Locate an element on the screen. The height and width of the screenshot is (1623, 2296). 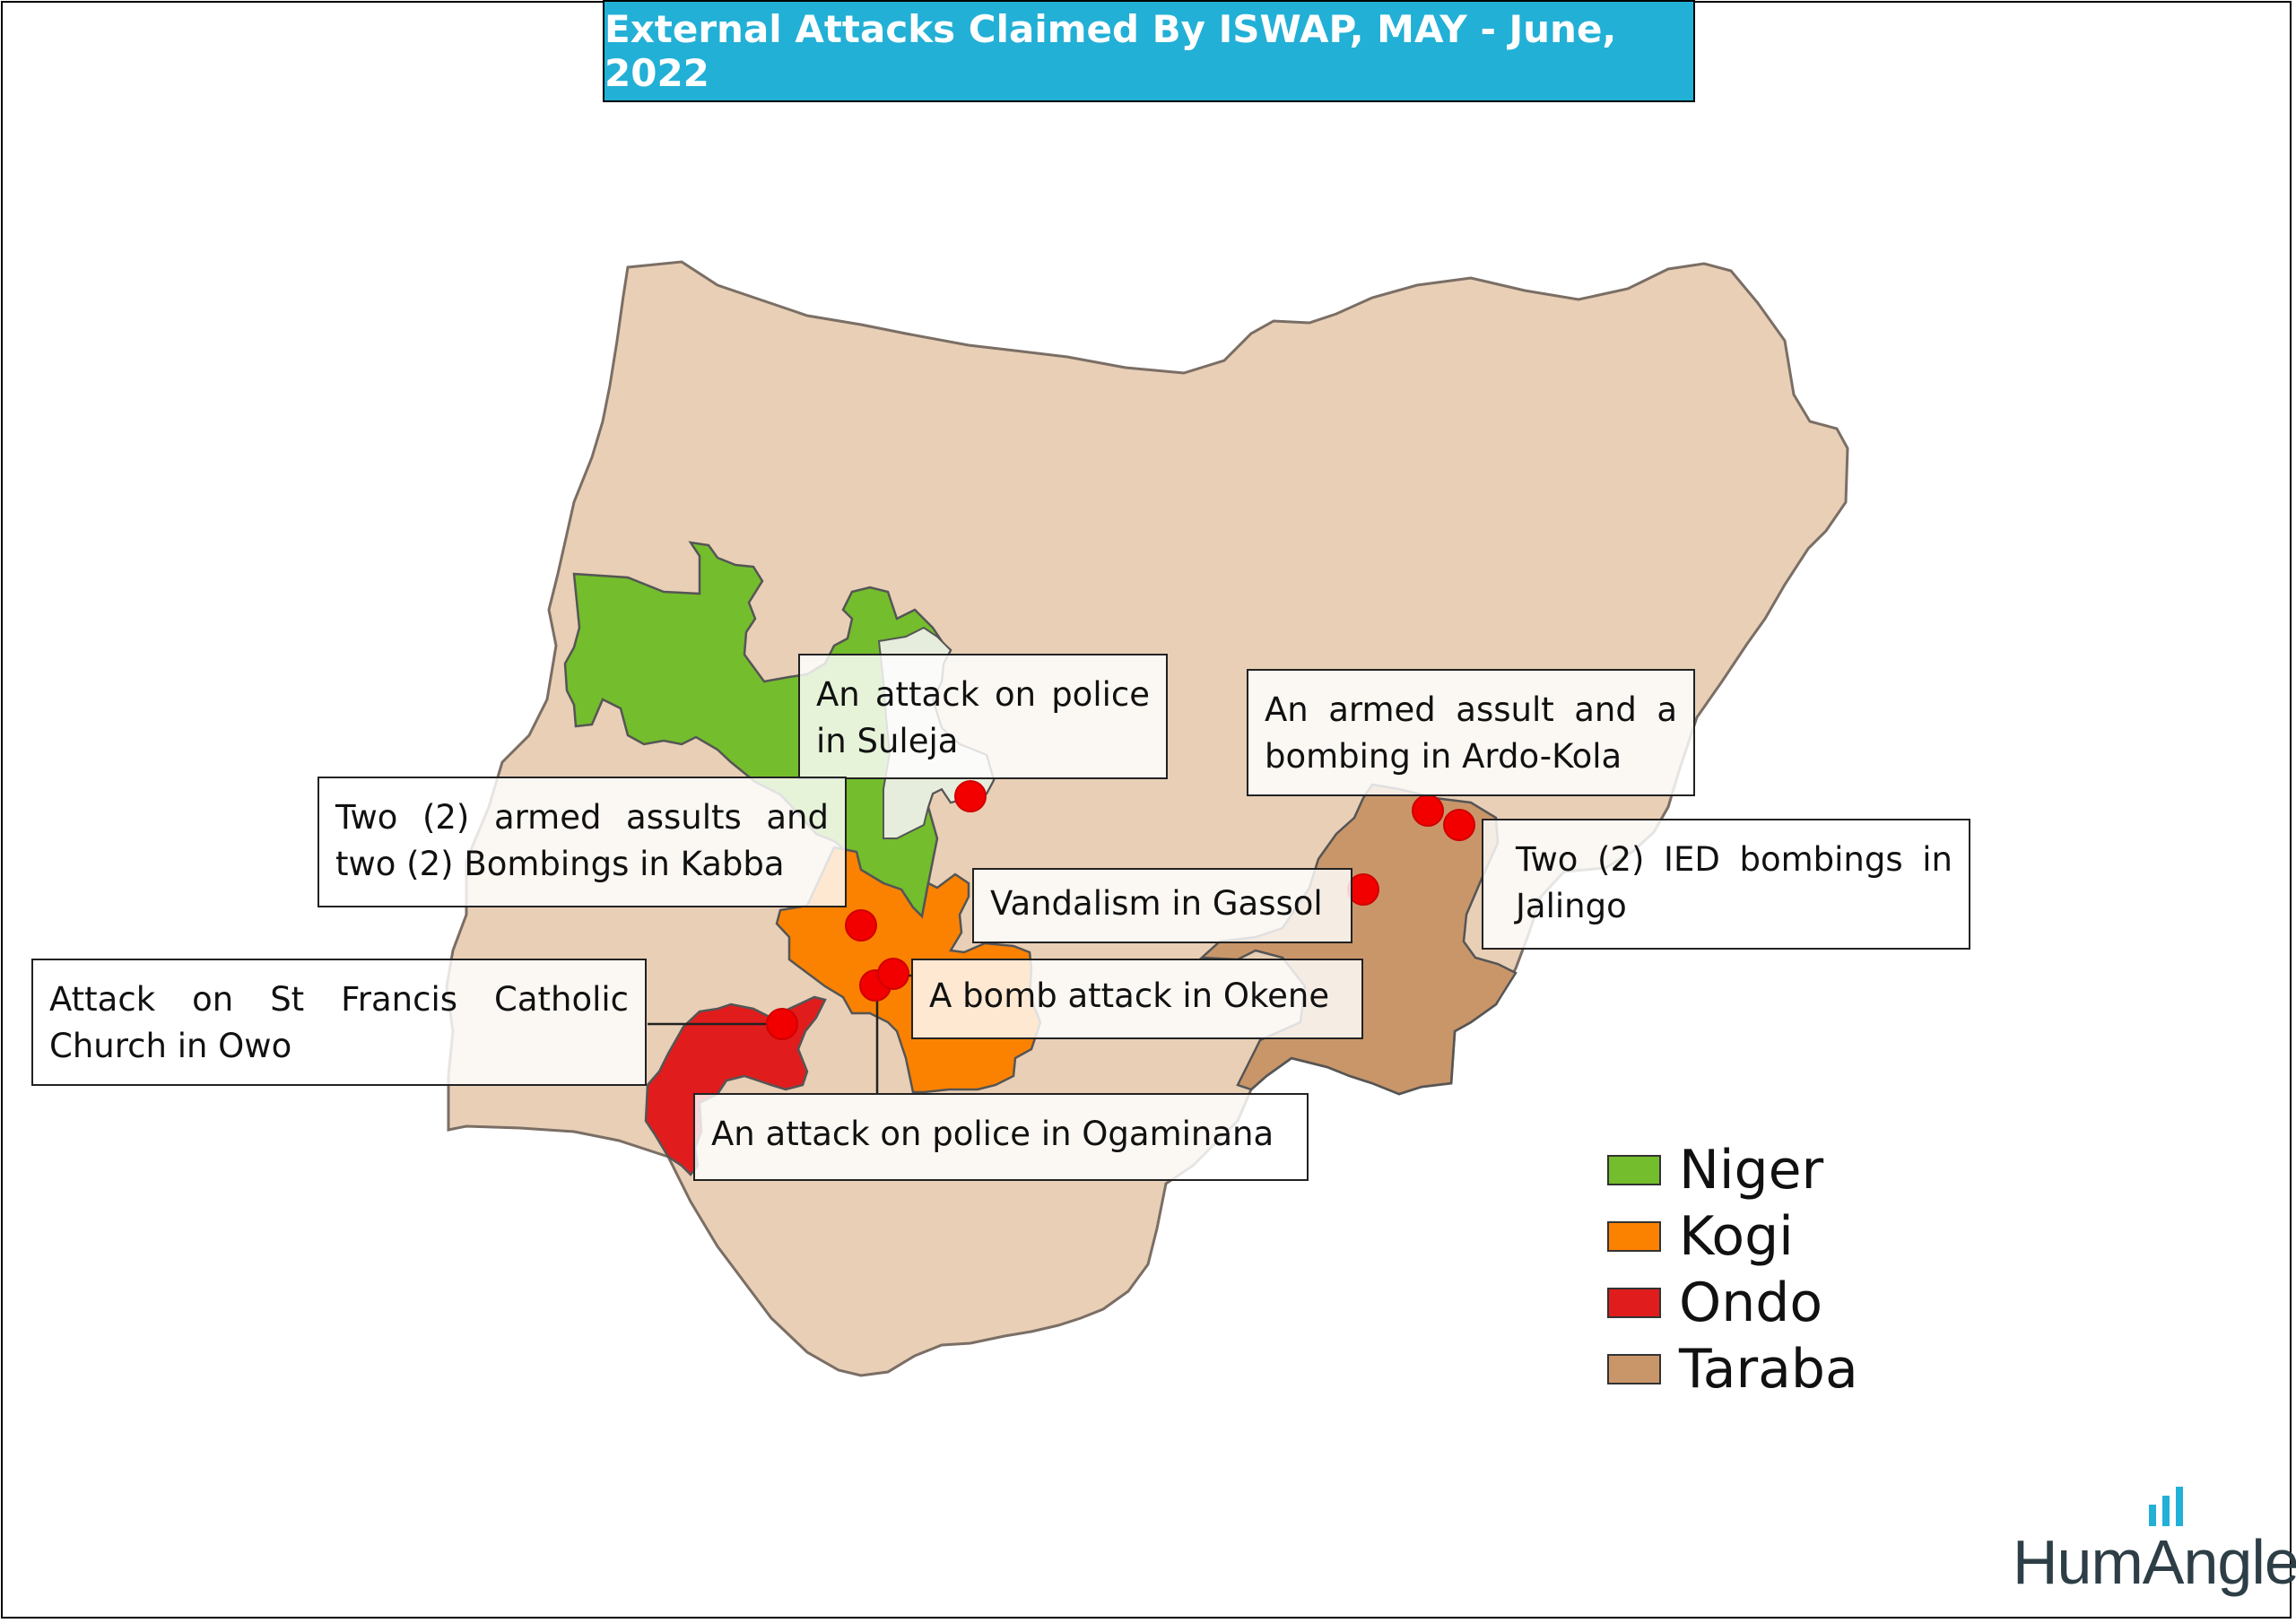
legend-item-ondo: Ondo is located at coordinates (1732, 1303).